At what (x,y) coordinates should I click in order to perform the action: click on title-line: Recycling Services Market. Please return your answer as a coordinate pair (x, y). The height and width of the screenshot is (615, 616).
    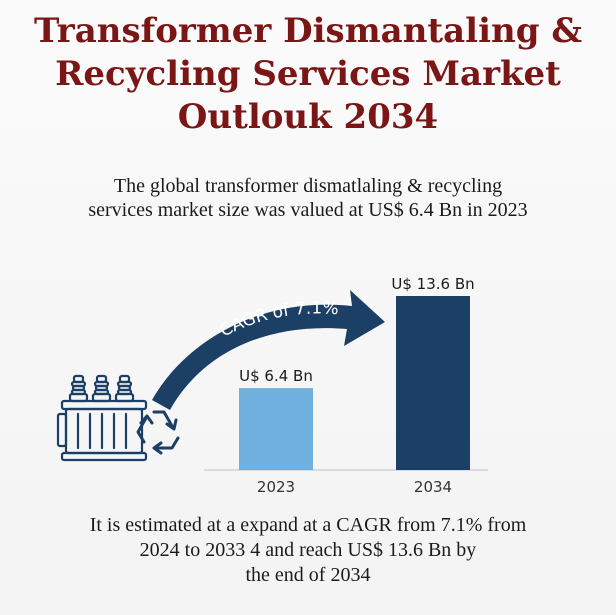
    Looking at the image, I should click on (308, 74).